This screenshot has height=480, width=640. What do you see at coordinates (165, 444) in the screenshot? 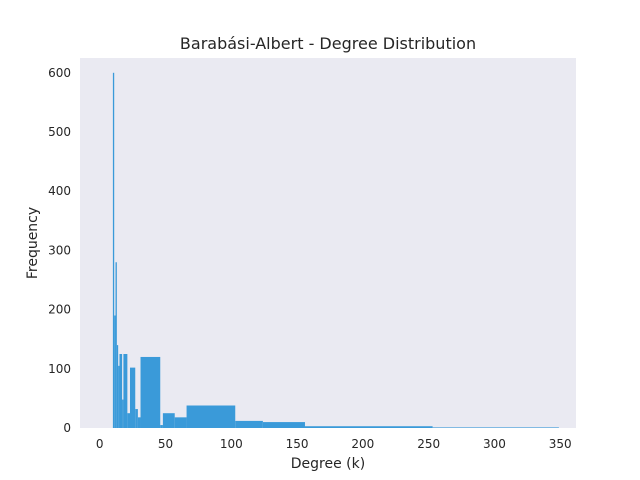
I see `x-tick-label-1: 50` at bounding box center [165, 444].